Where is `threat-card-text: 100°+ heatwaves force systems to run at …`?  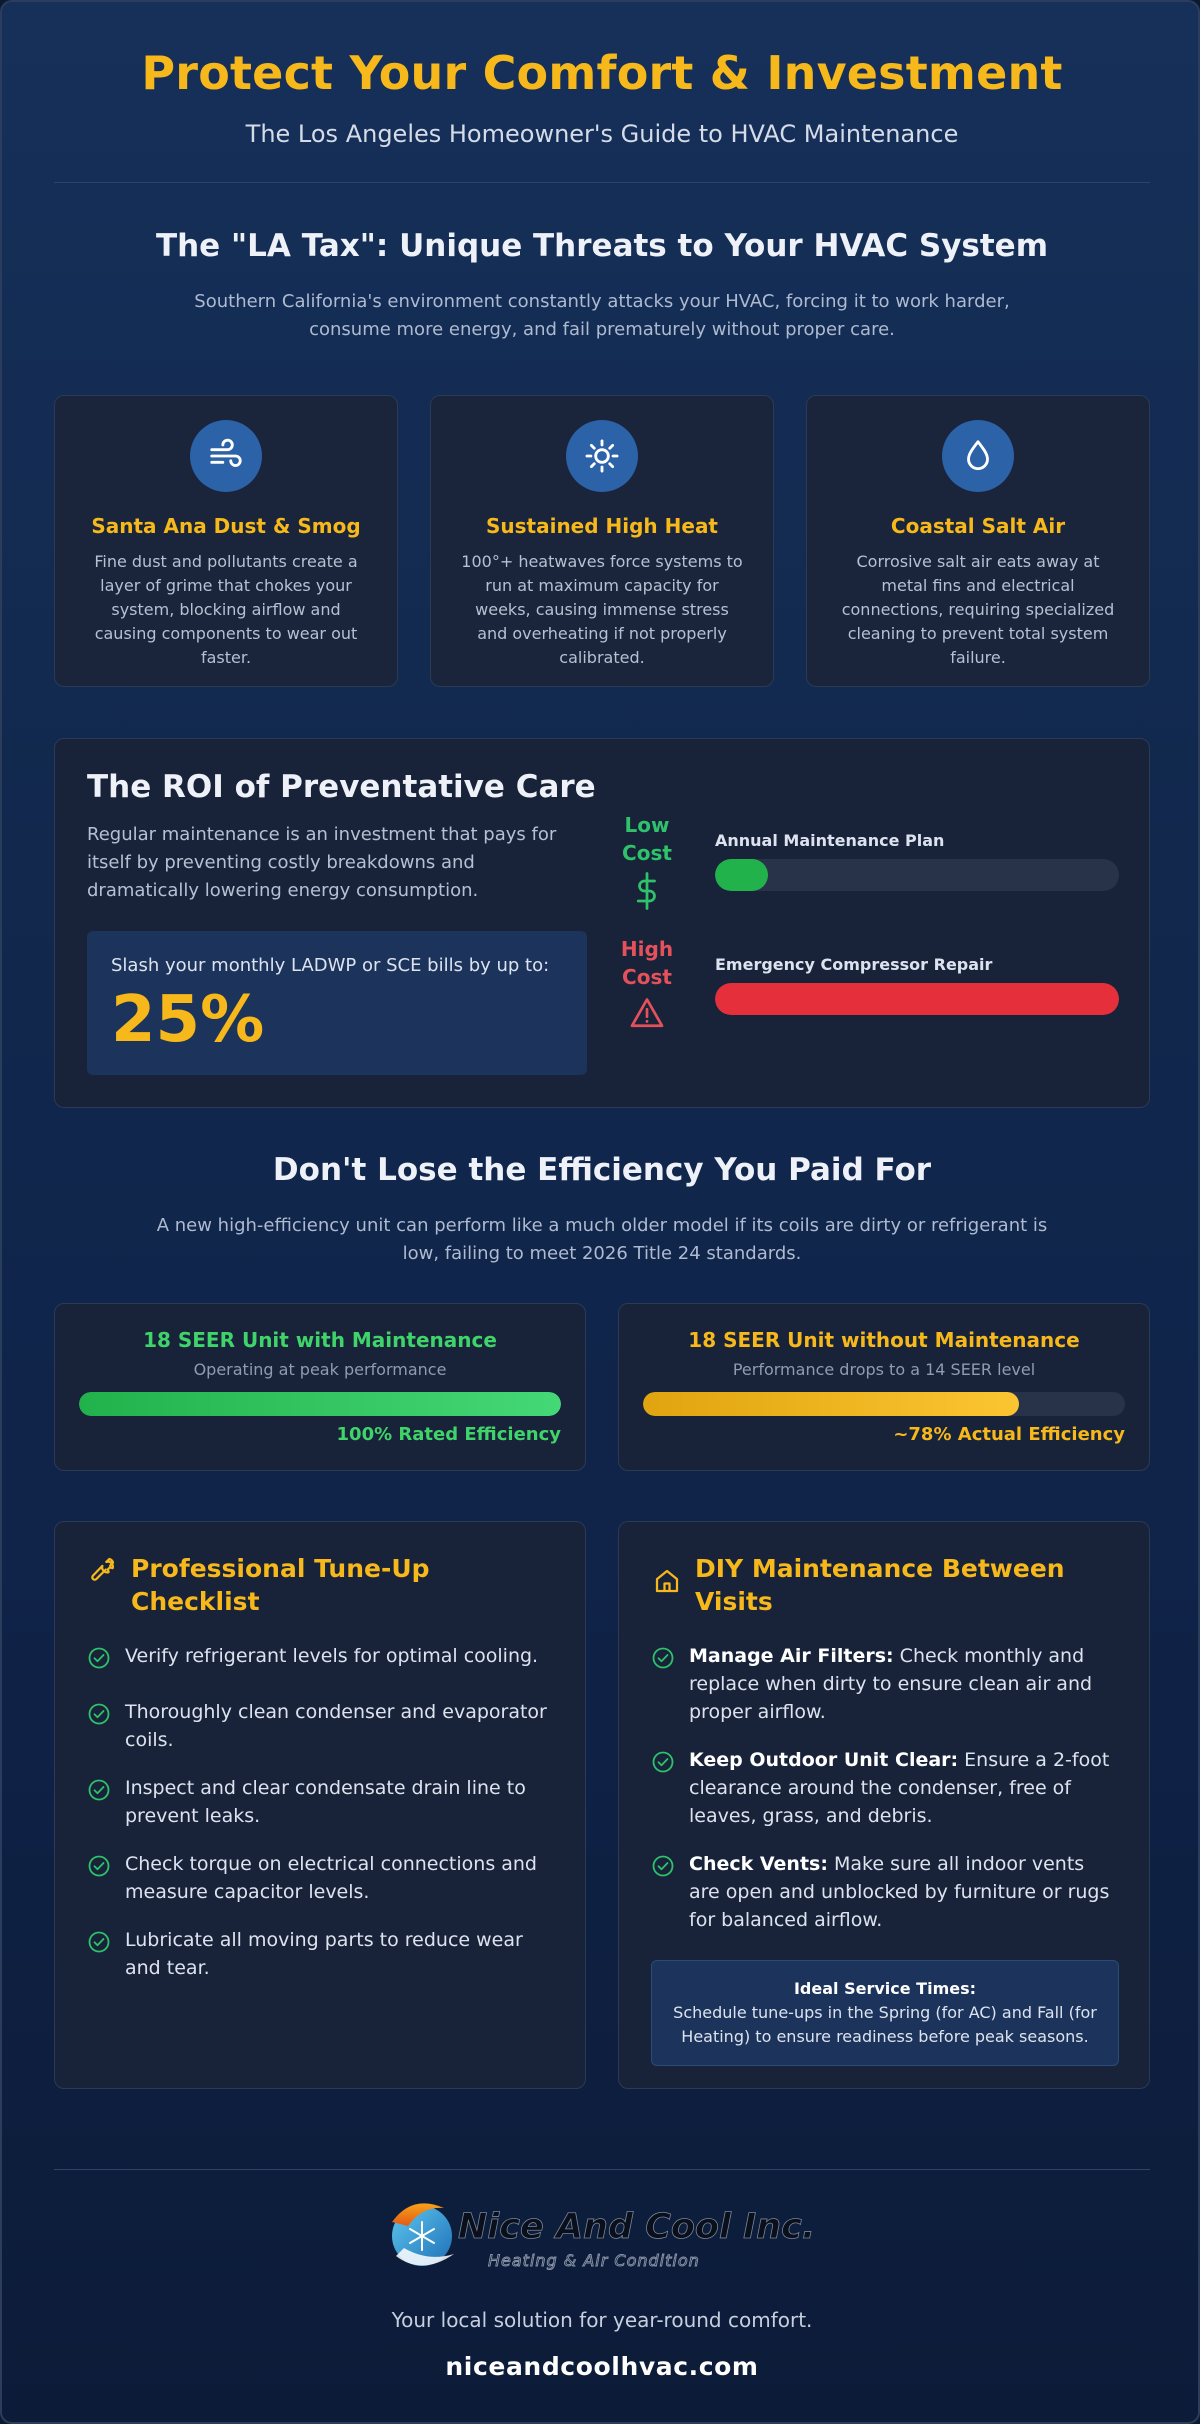
threat-card-text: 100°+ heatwaves force systems to run at … is located at coordinates (602, 609).